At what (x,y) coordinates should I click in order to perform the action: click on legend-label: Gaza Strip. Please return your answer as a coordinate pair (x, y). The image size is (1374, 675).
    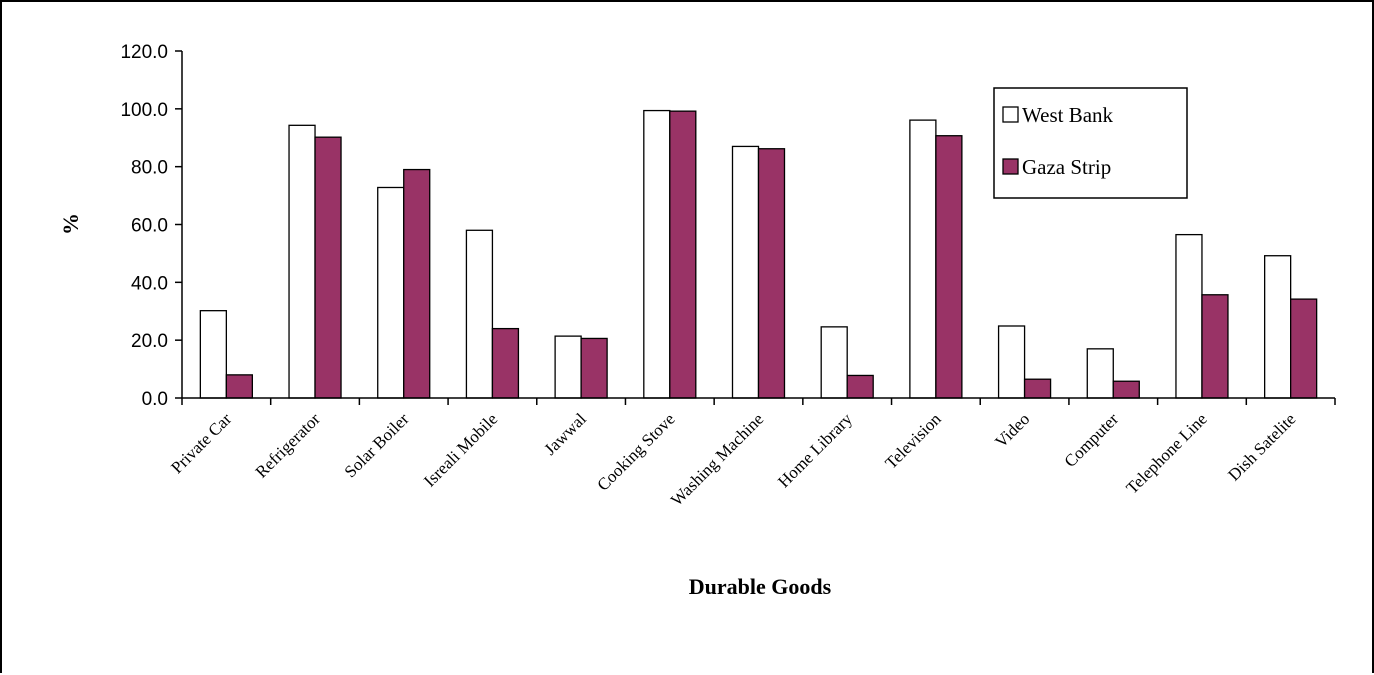
    Looking at the image, I should click on (1066, 167).